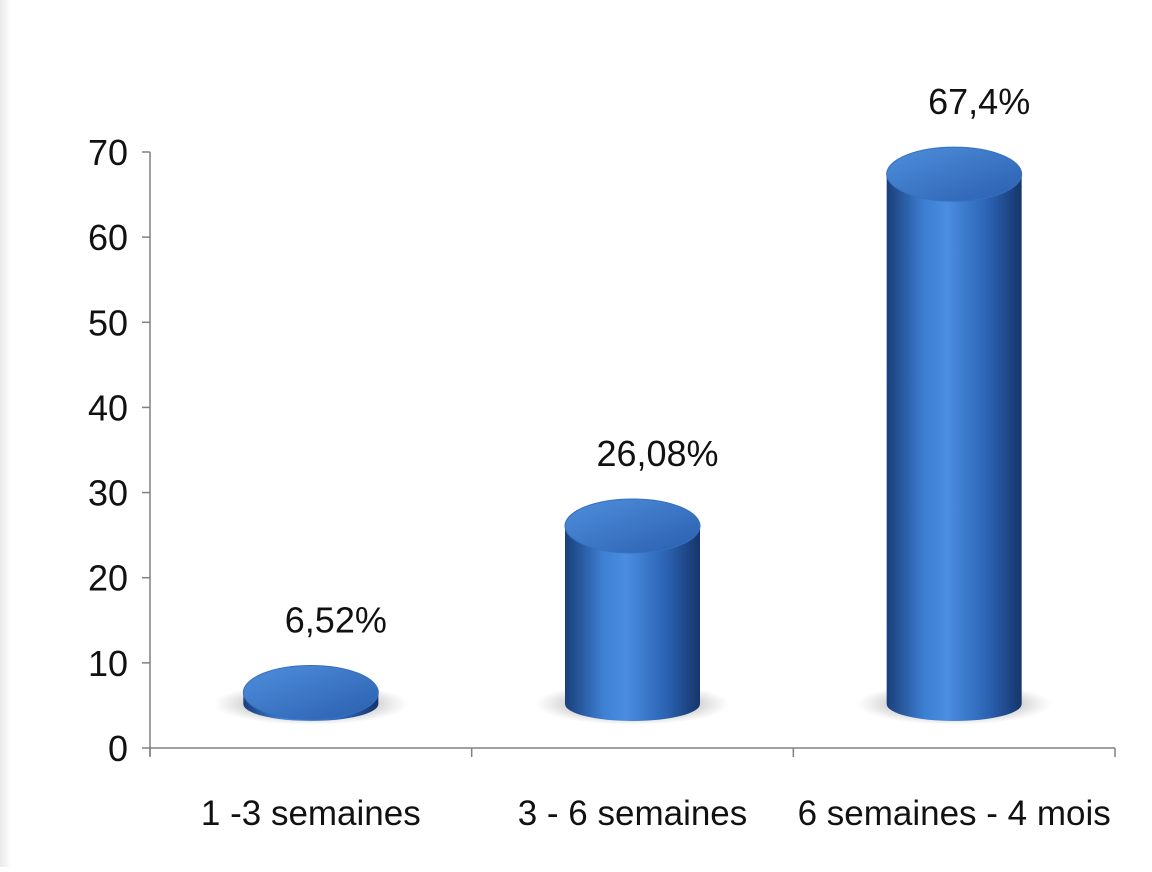 The image size is (1152, 872). I want to click on x-tick-label: 1 -3 semaines, so click(311, 813).